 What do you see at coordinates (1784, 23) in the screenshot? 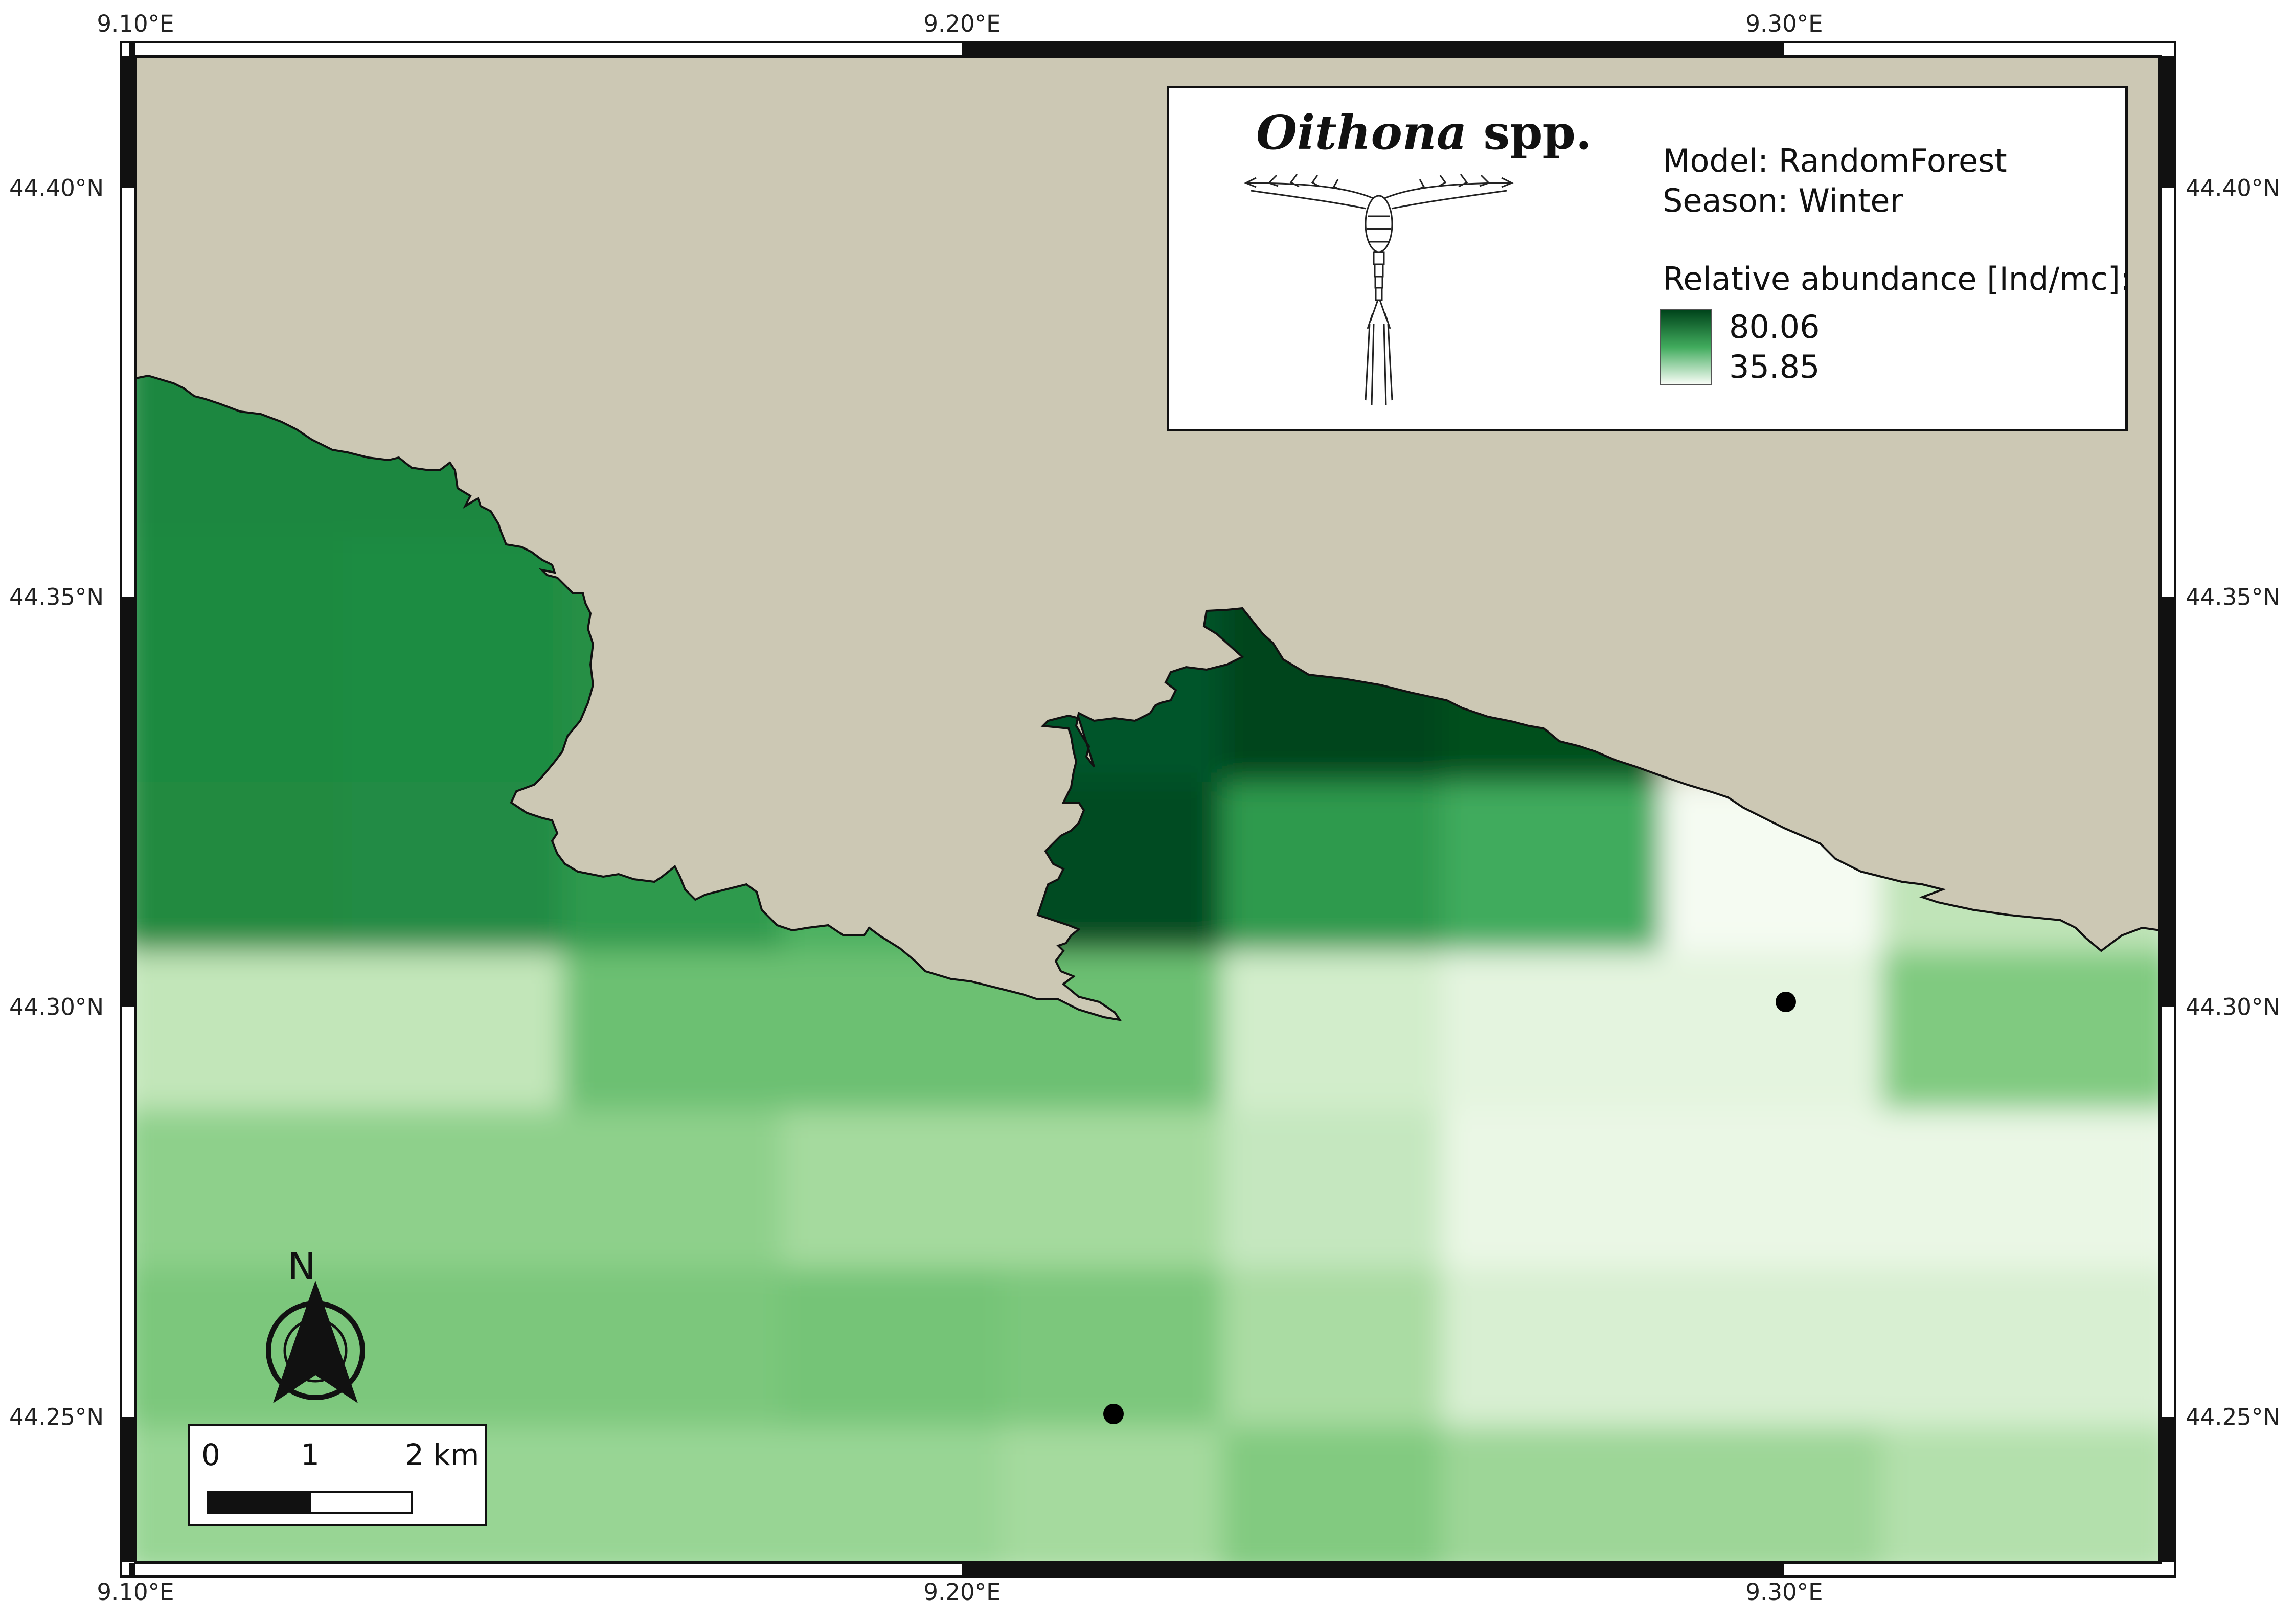
I see `lon-label-top-3: 9.30°E` at bounding box center [1784, 23].